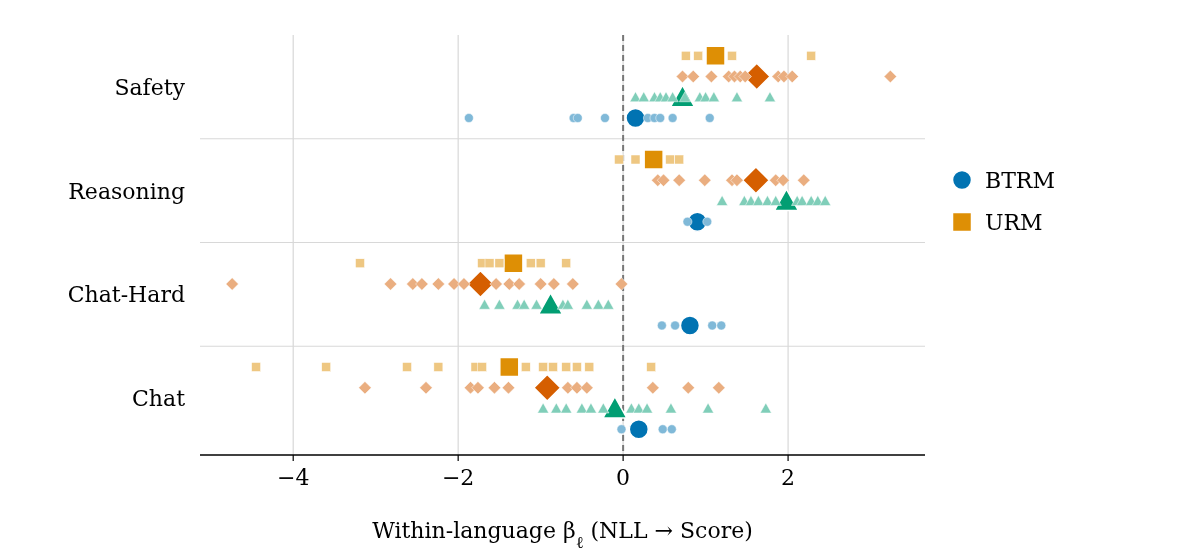  I want to click on x-tick-label: −2, so click(458, 477).